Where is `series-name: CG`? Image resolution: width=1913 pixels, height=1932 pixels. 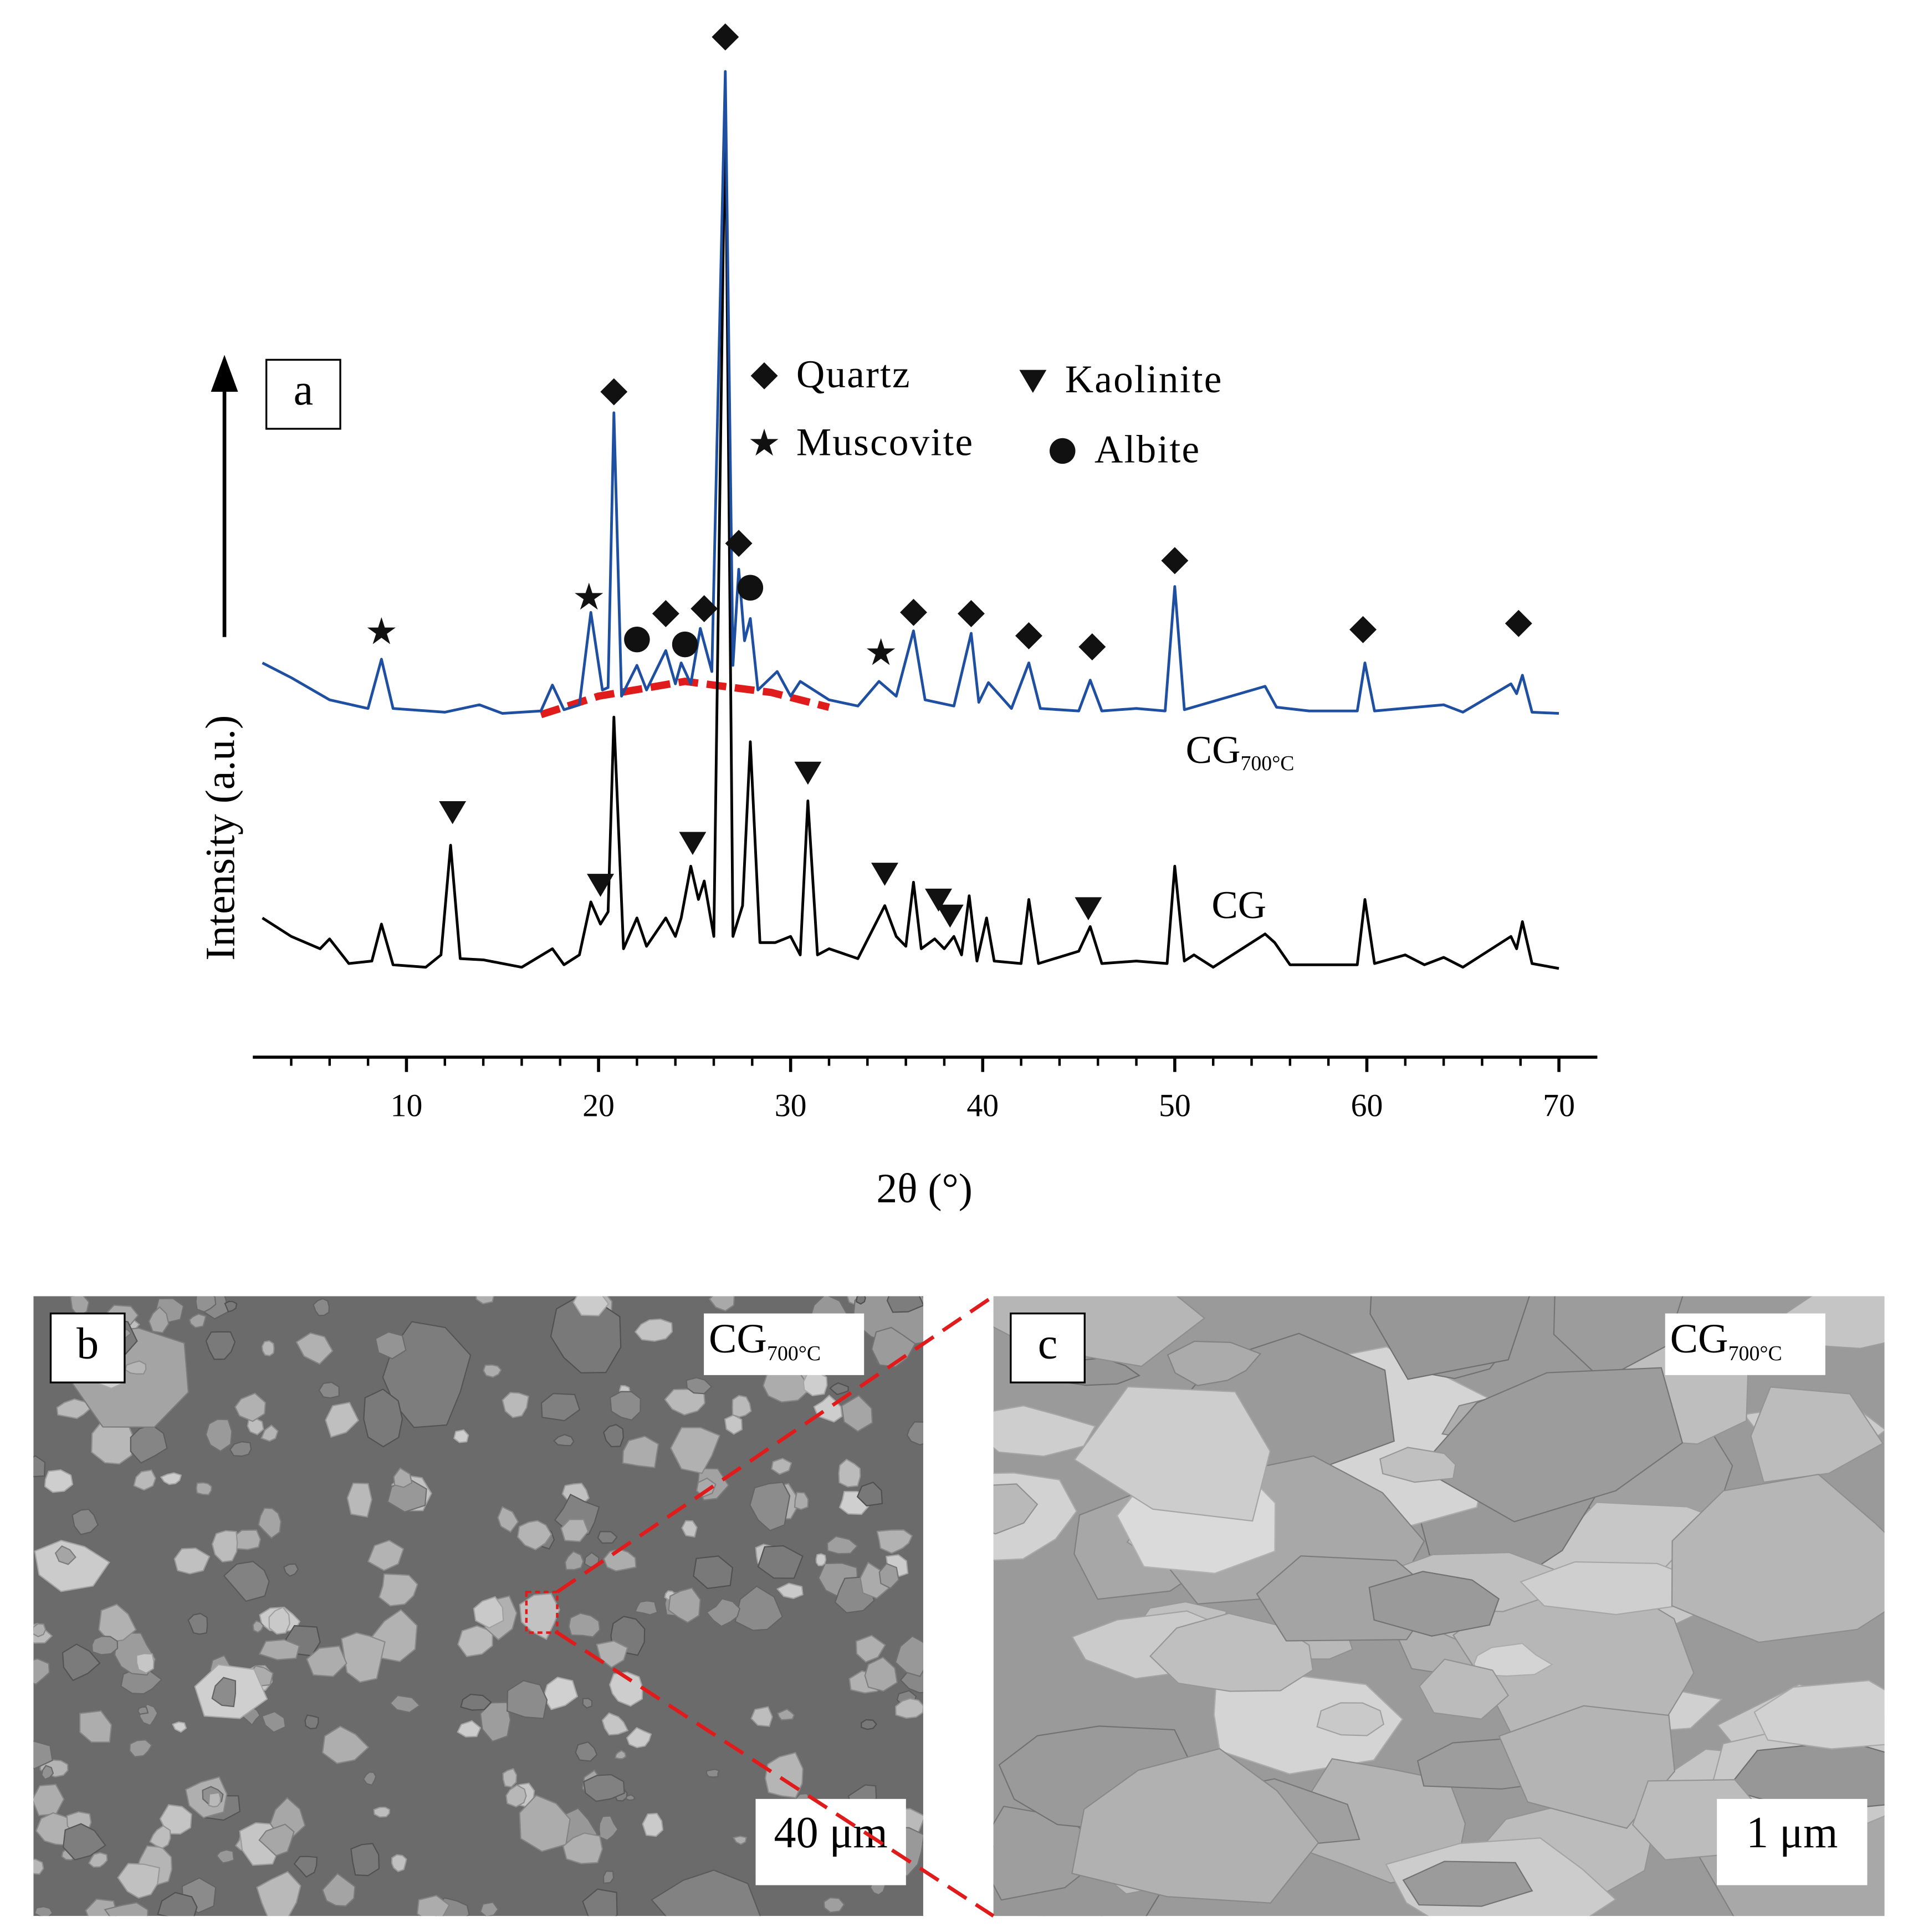 series-name: CG is located at coordinates (1213, 750).